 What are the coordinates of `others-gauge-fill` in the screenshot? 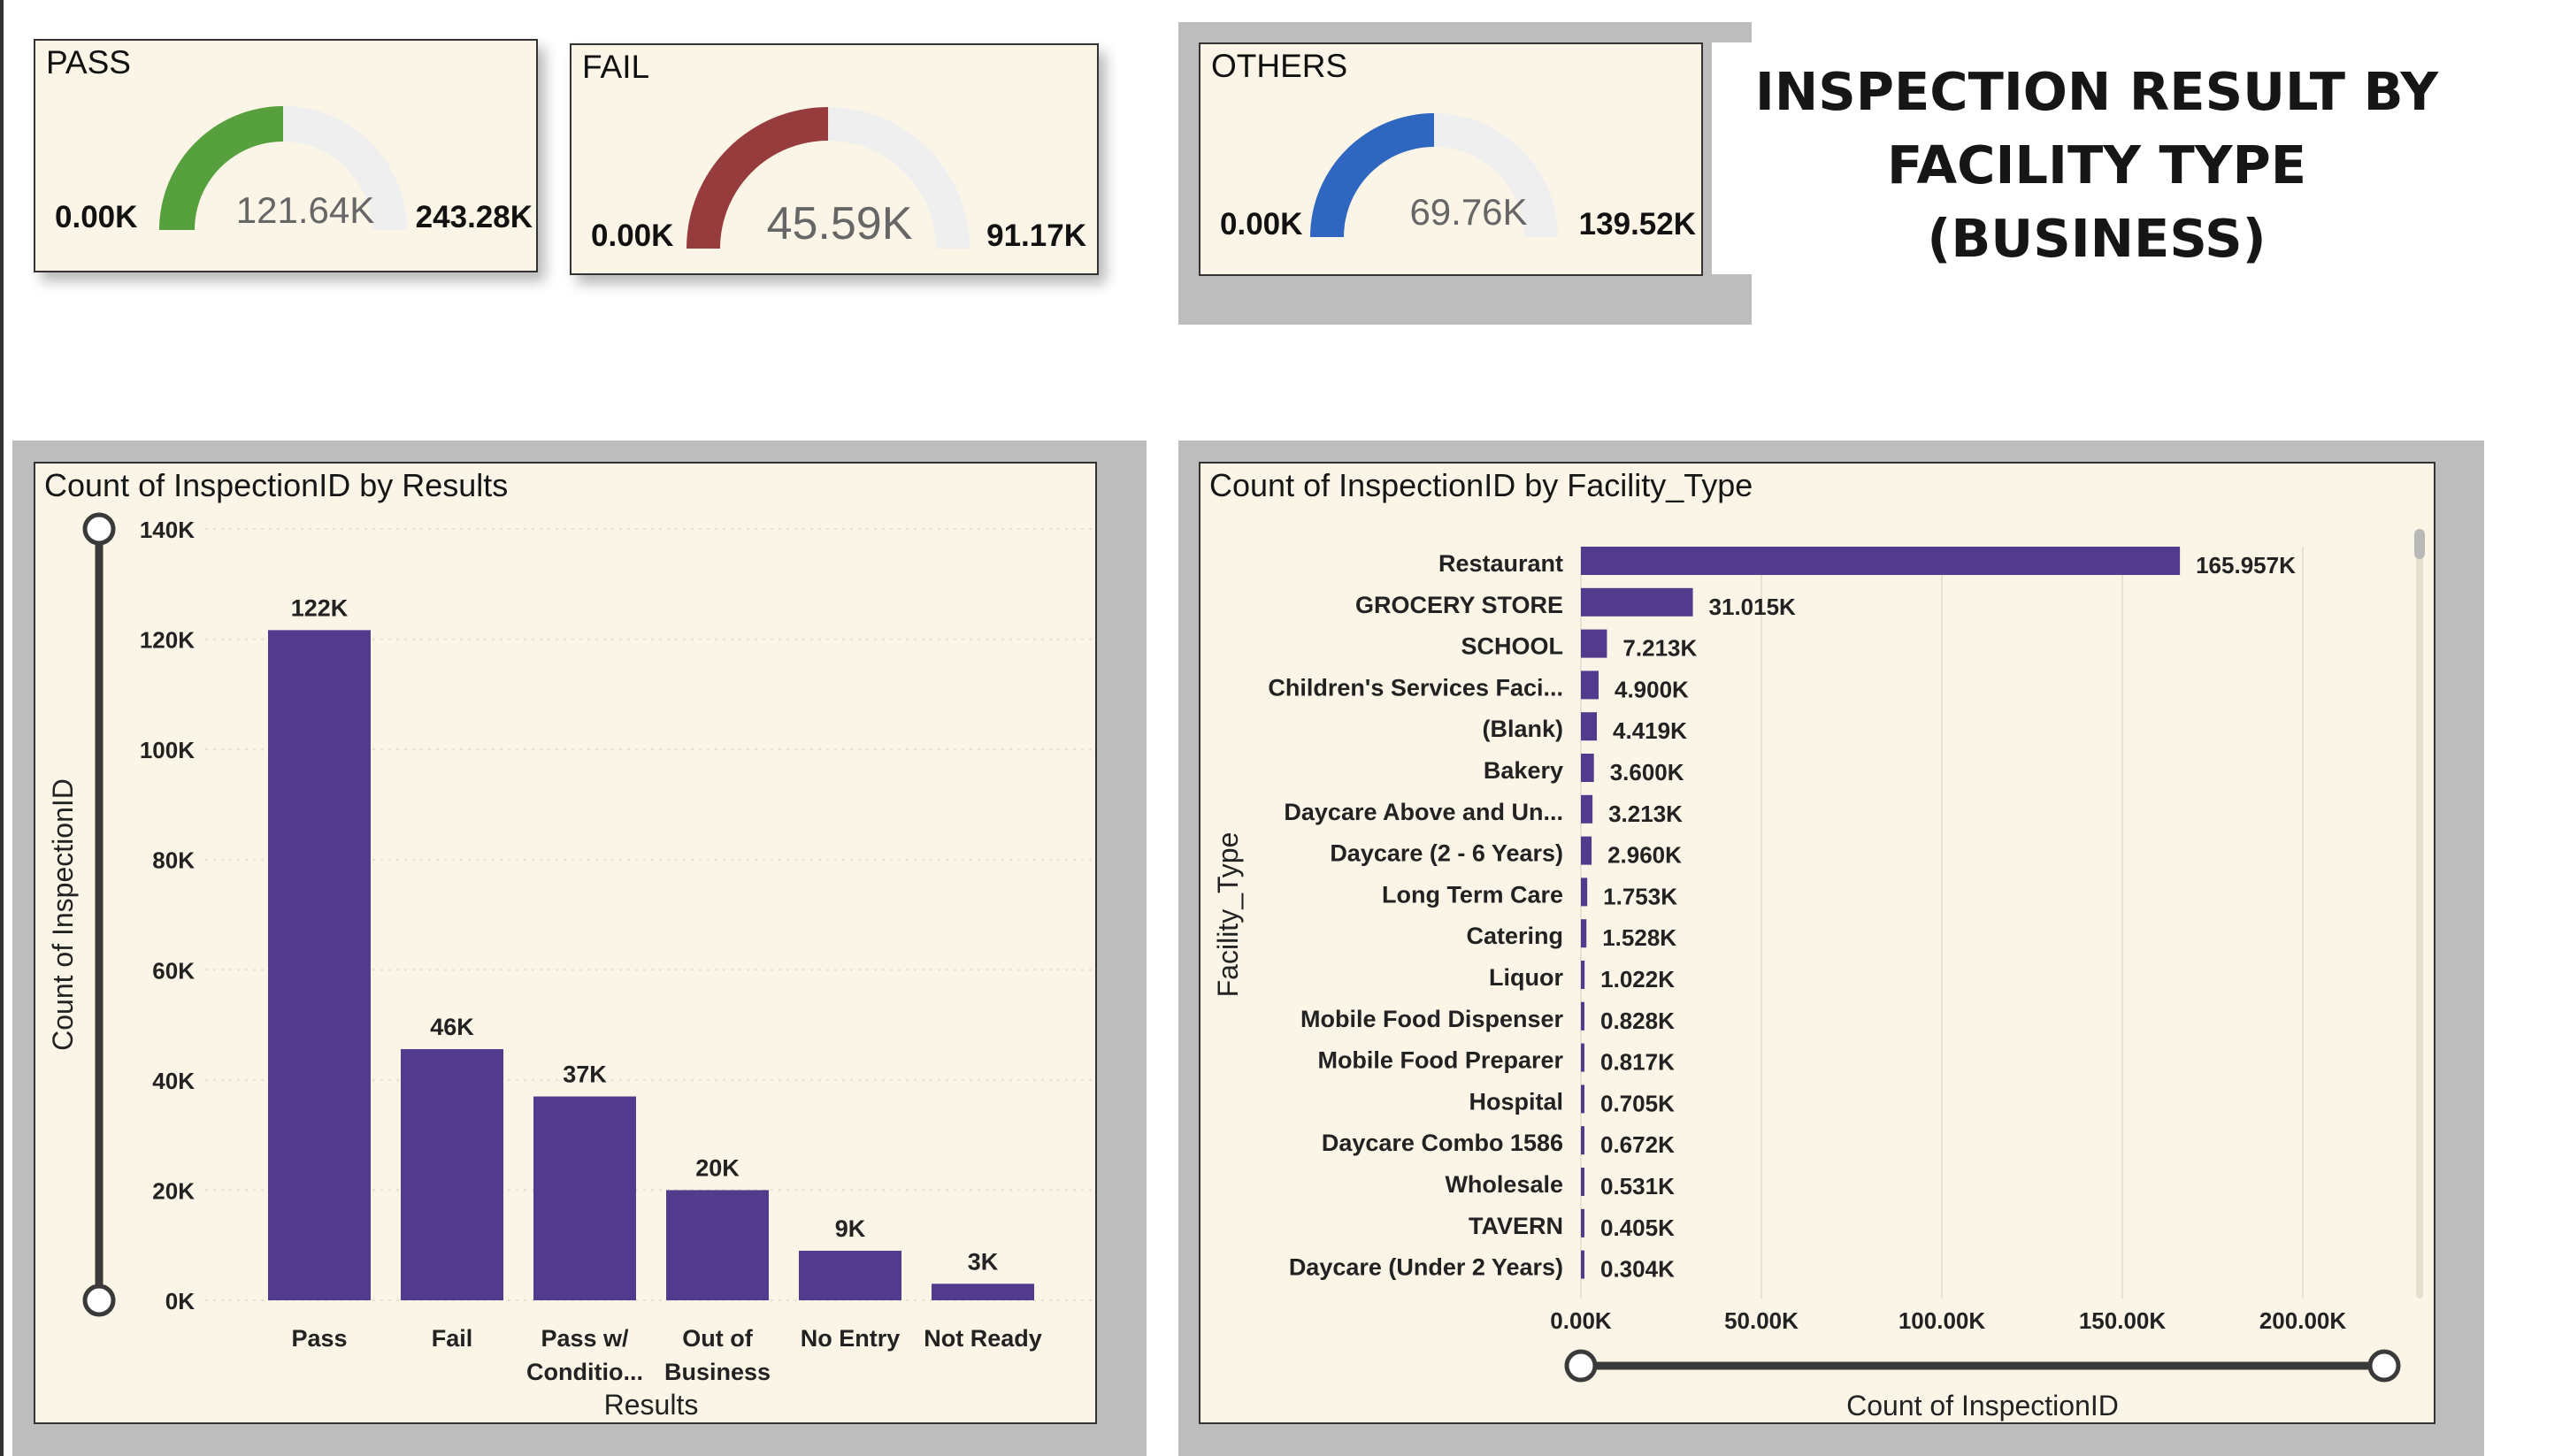 It's located at (1372, 175).